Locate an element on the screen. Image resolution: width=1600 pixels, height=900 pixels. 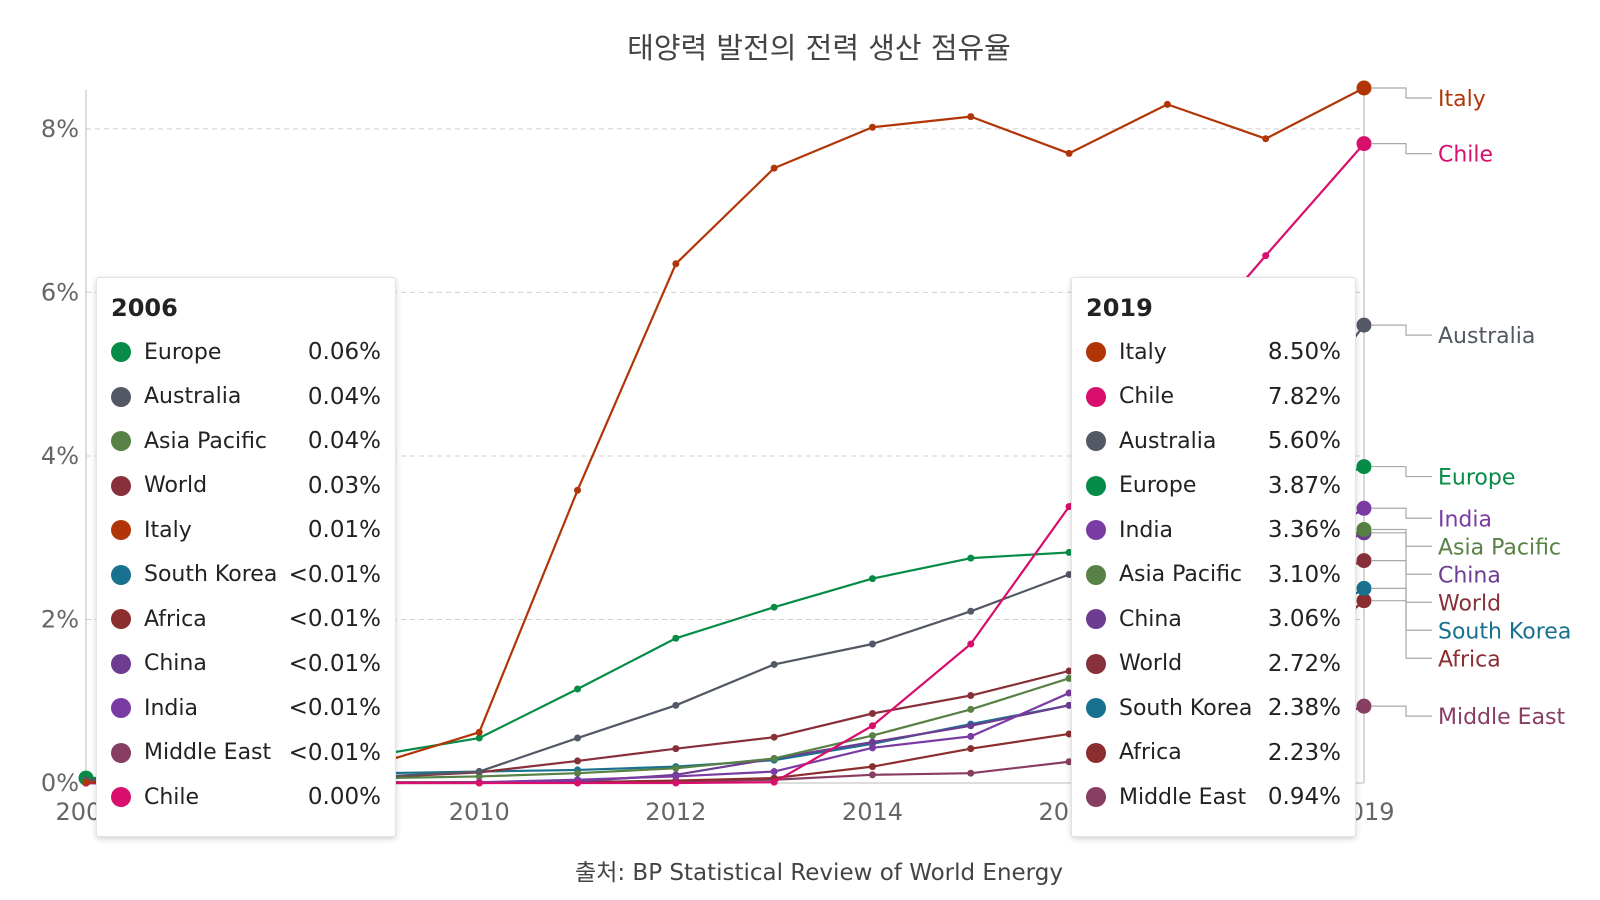
tooltip-series-value: 3.10% is located at coordinates (1304, 574).